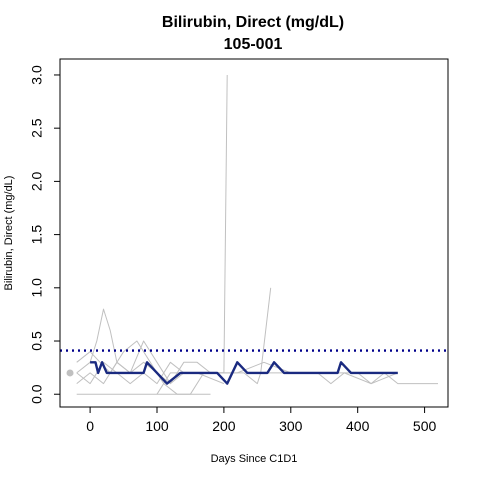  Describe the element at coordinates (253, 44) in the screenshot. I see `chart-subtitle: 105-001` at that location.